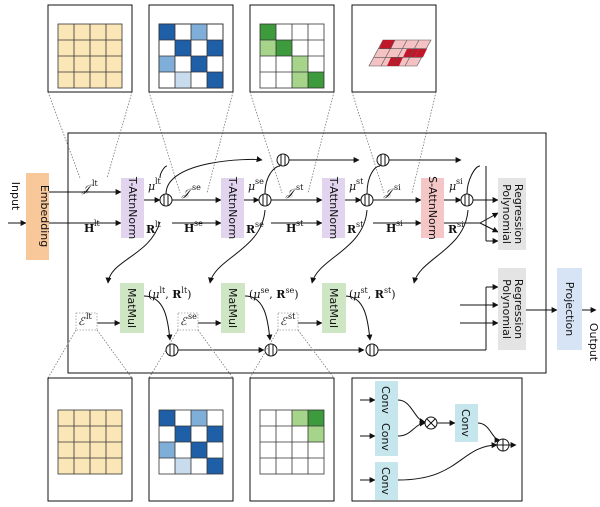 The width and height of the screenshot is (600, 507). I want to click on t-attnnorm-label-3: T-AttnNorm, so click(333, 207).